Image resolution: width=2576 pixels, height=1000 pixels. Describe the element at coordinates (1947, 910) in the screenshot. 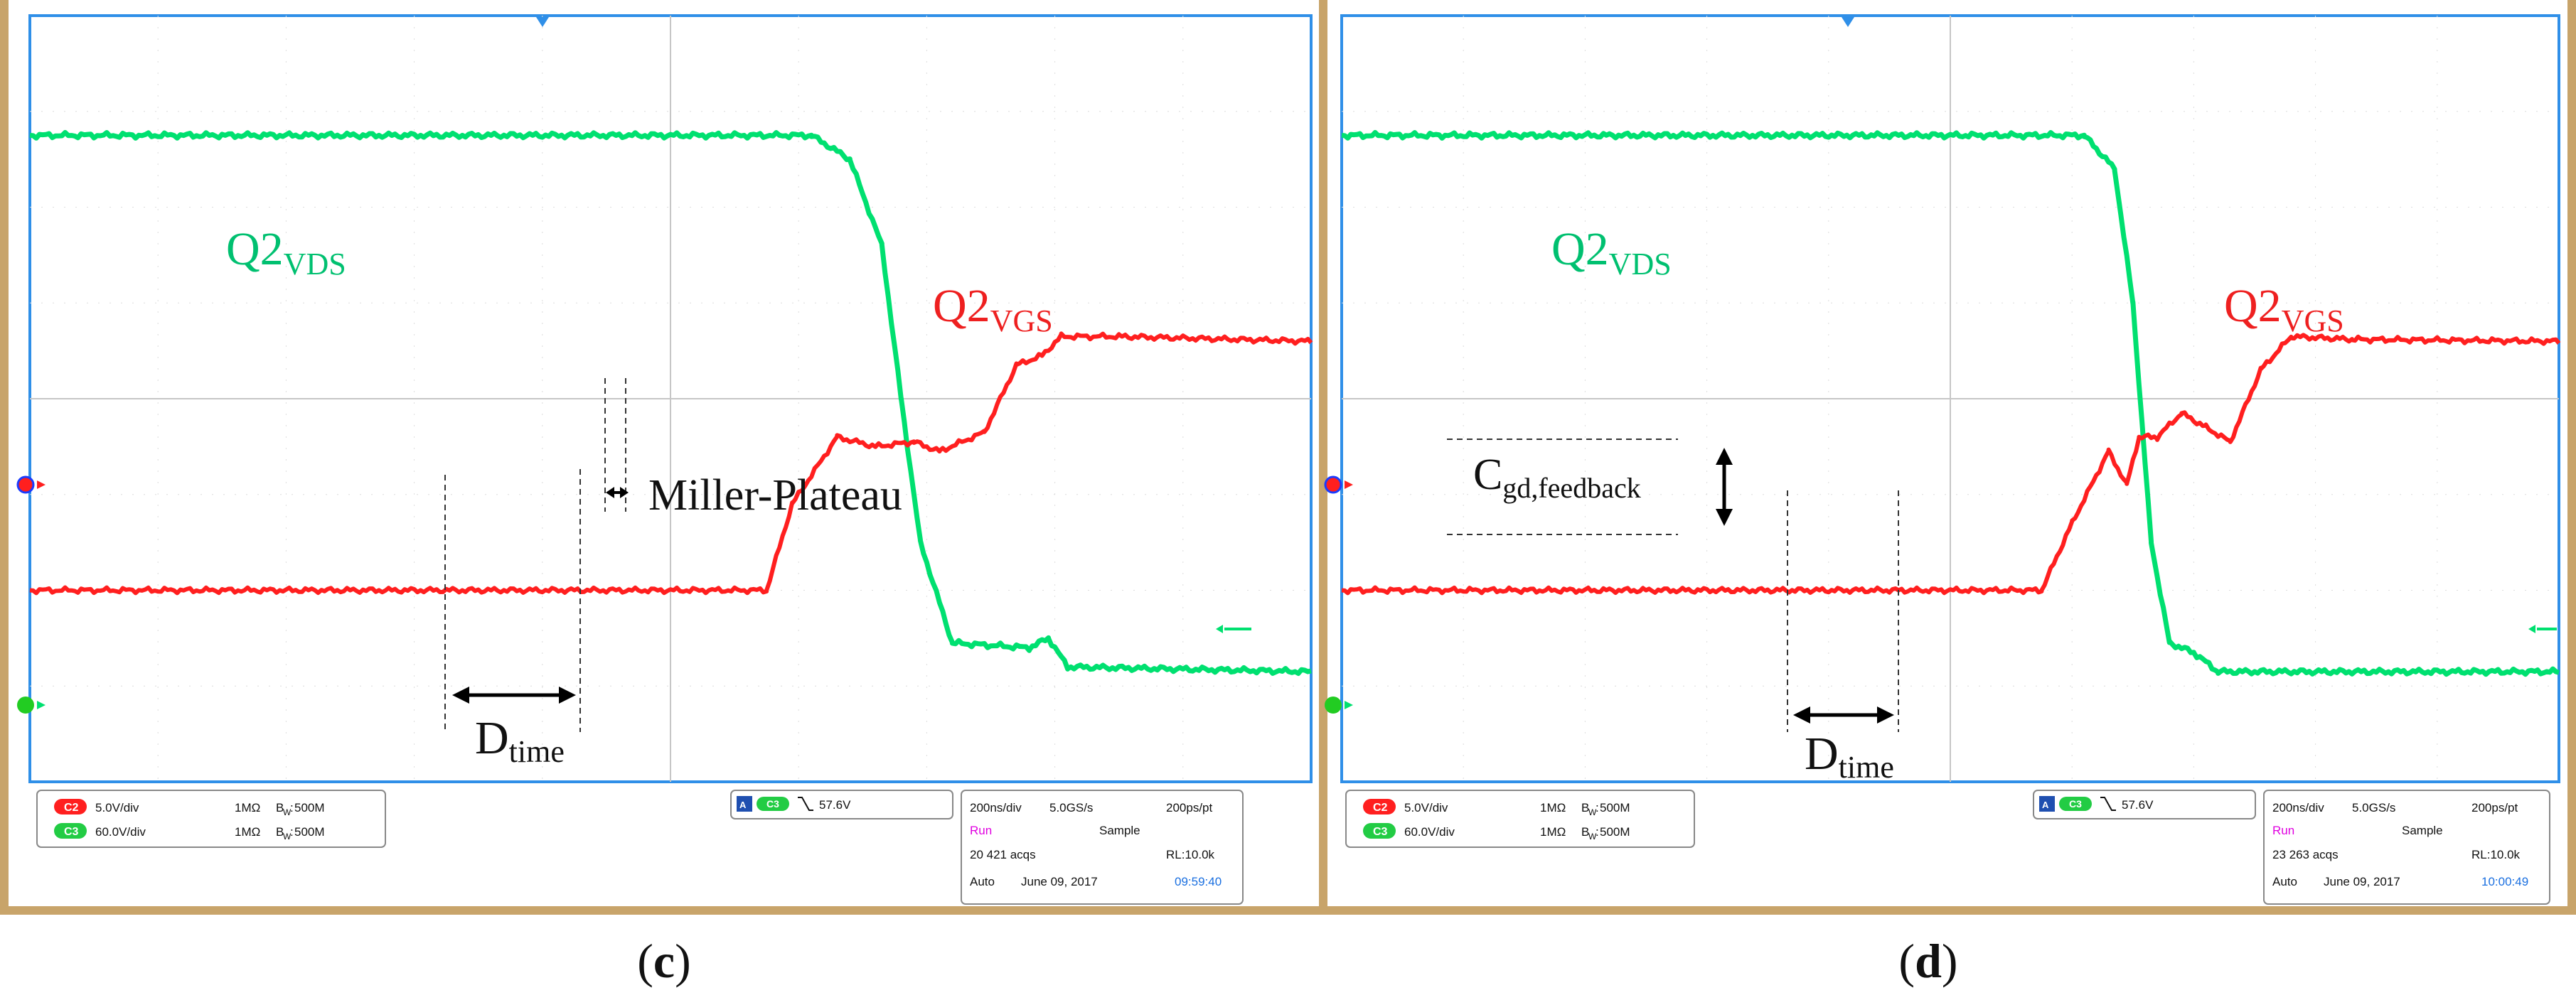

I see `frame-bottom` at that location.